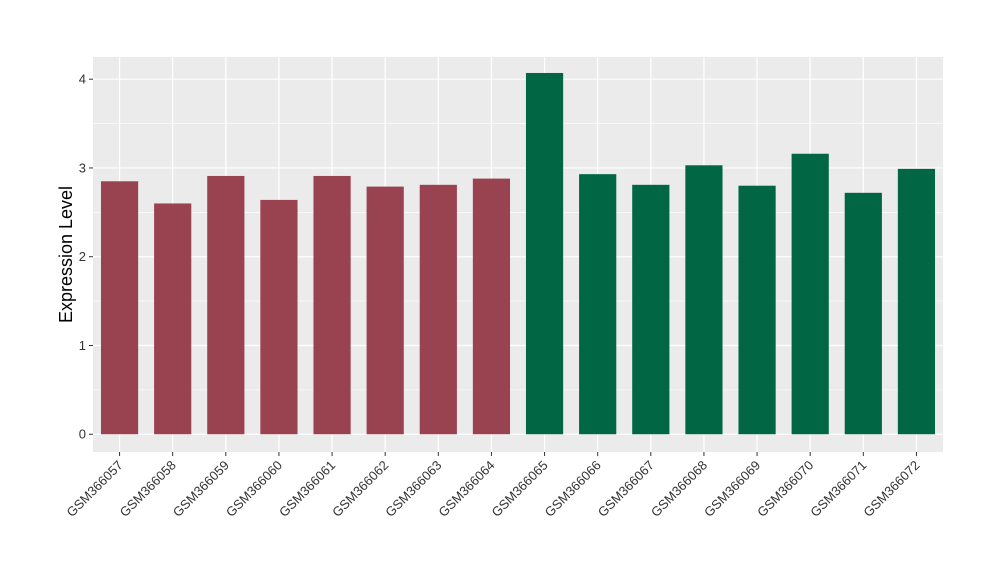  Describe the element at coordinates (544, 253) in the screenshot. I see `bar-GSM366065` at that location.